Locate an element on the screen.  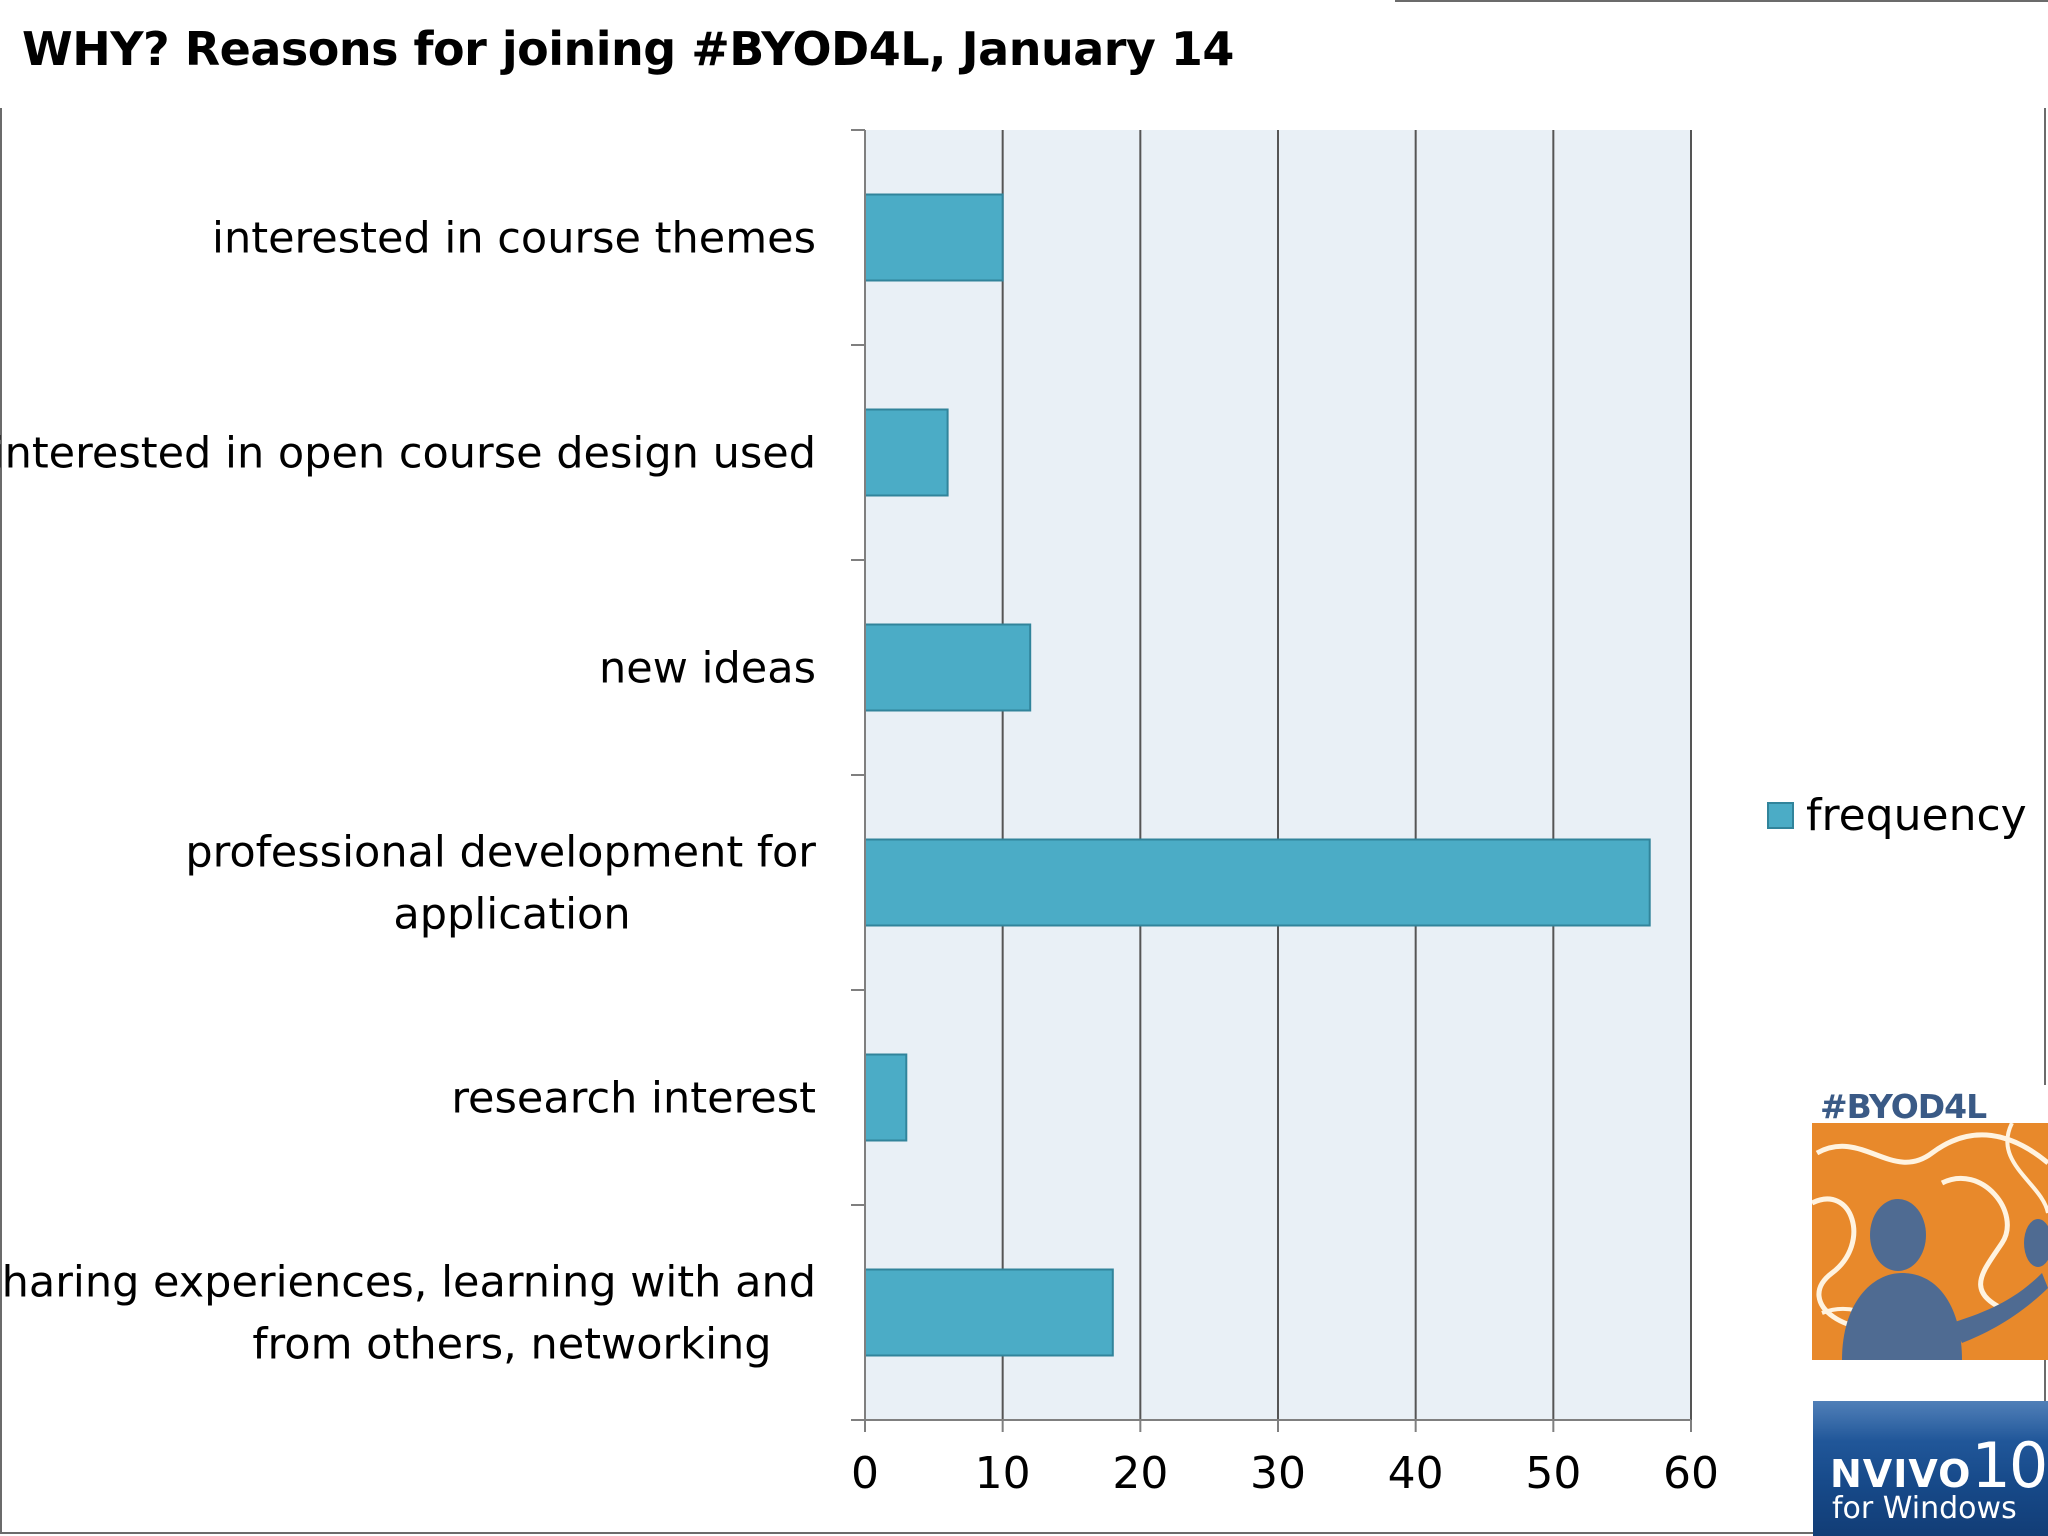
nvivo-badge: NVIVO10 for Windows is located at coordinates (1930, 1468).